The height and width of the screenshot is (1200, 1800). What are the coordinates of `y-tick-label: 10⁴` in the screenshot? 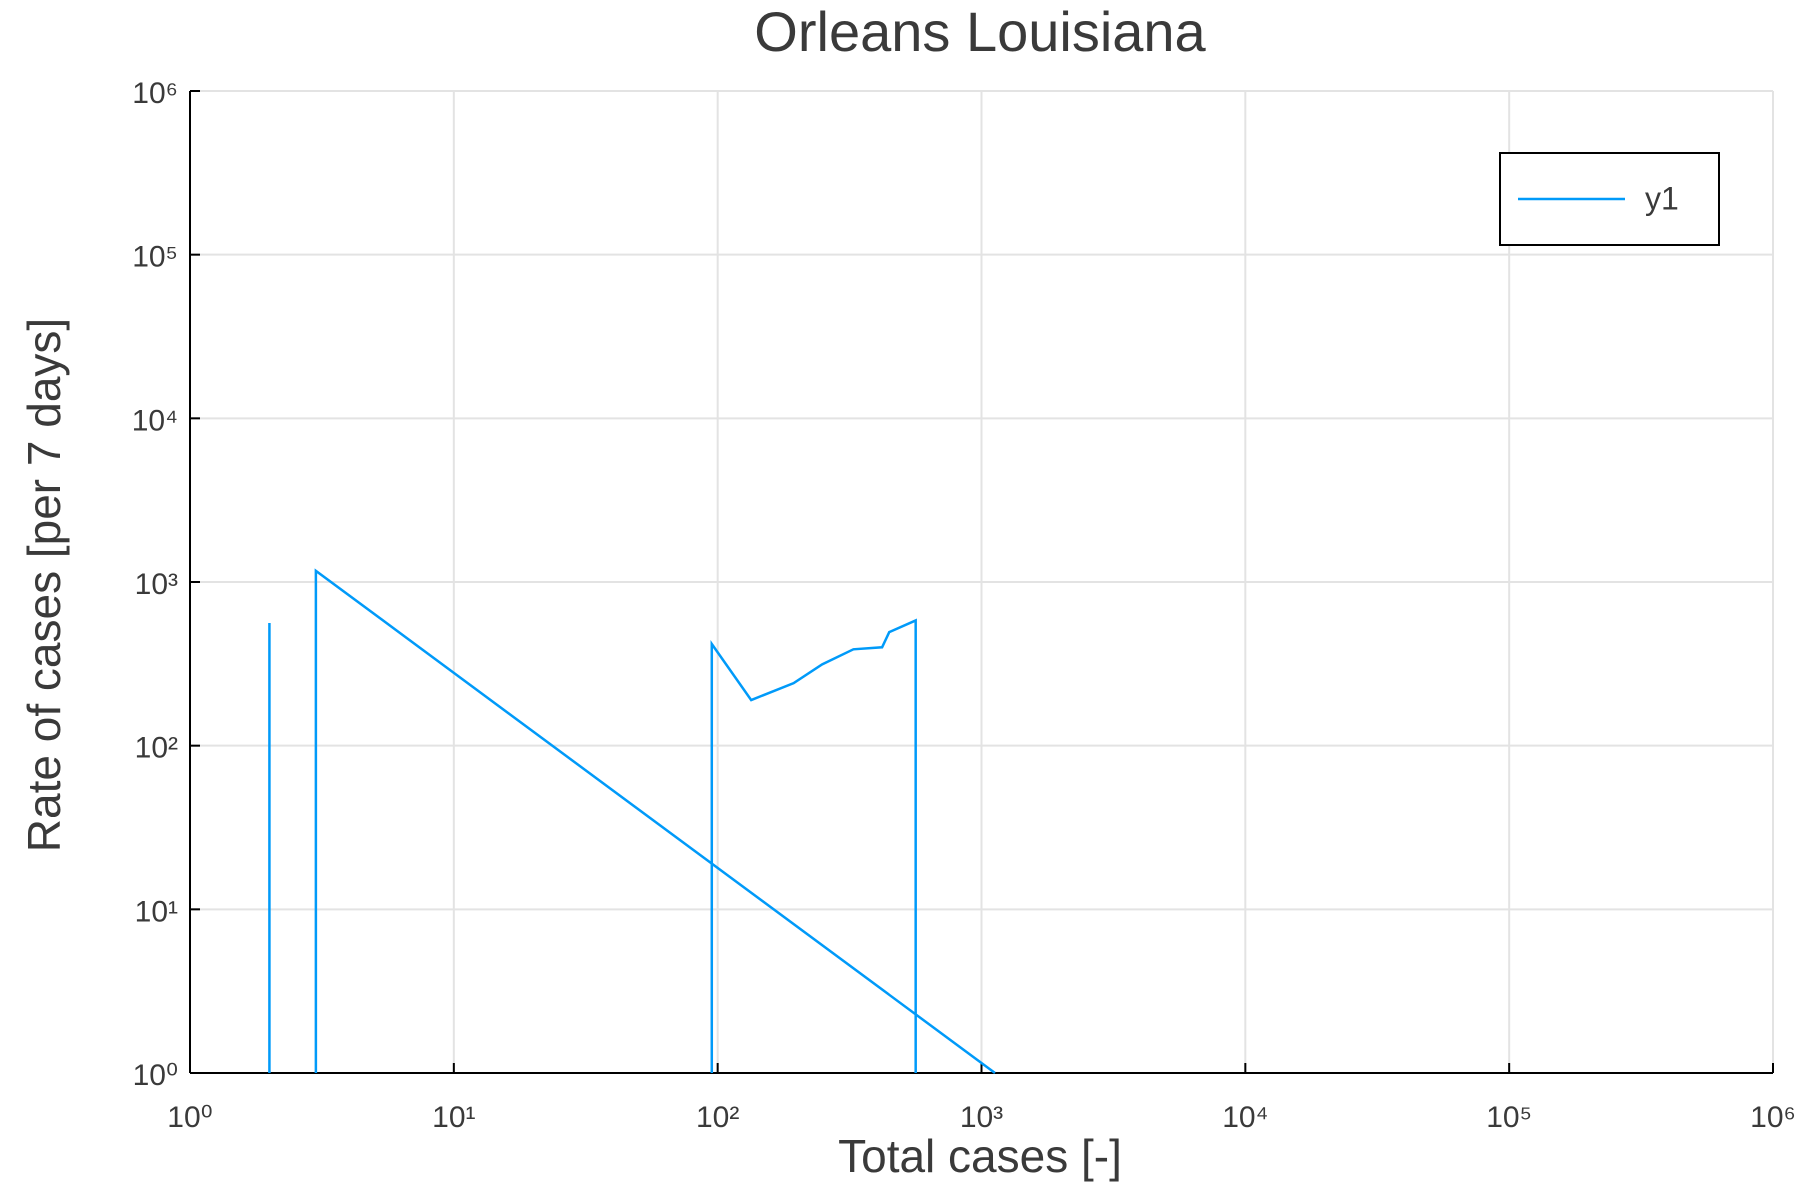 It's located at (155, 420).